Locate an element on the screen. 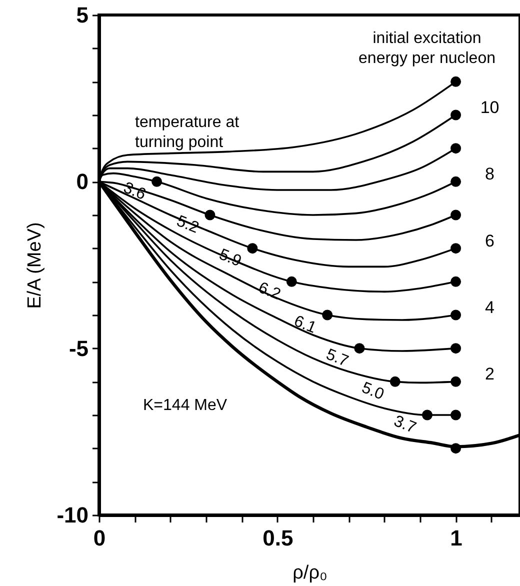 The width and height of the screenshot is (520, 586). annotation: temperature at turning point is located at coordinates (187, 132).